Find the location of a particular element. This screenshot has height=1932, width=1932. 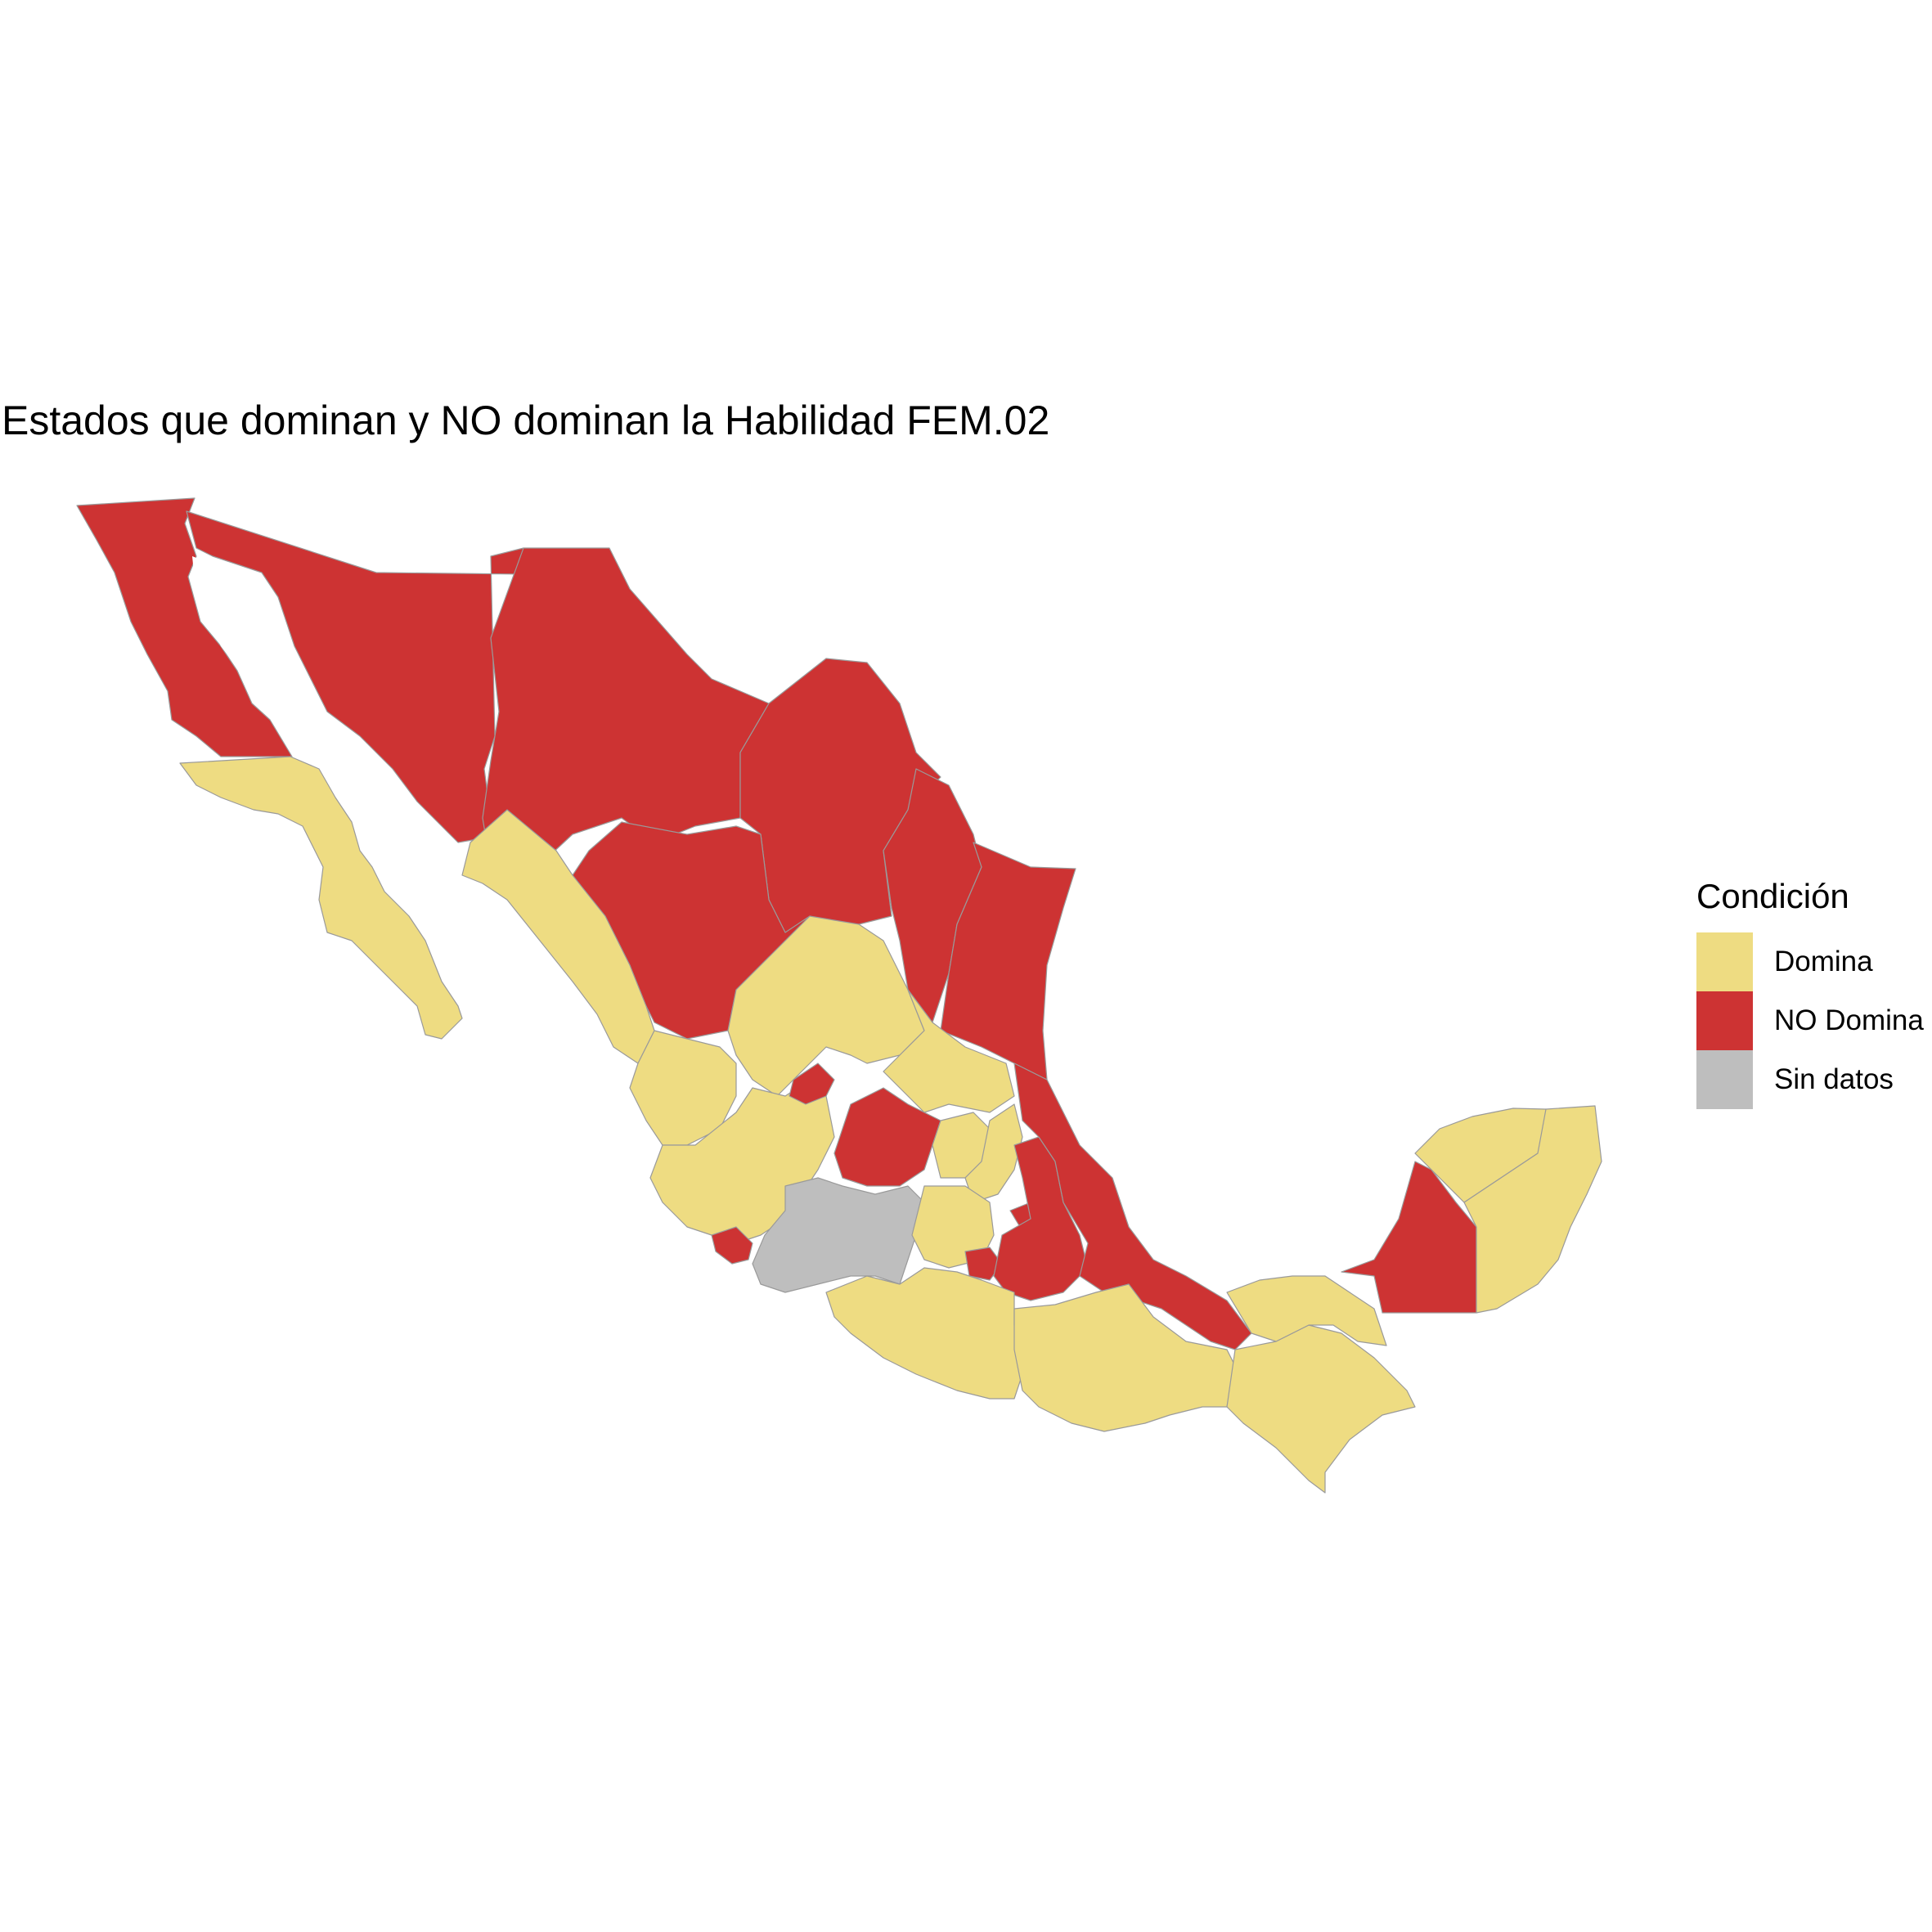

region-coahuila is located at coordinates (840, 800).